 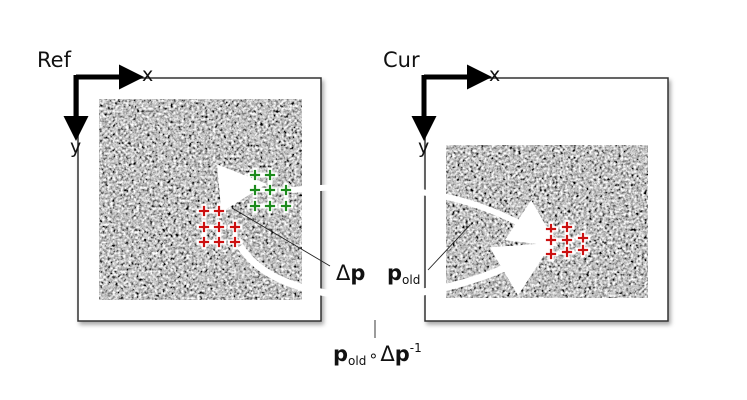 I want to click on delta-p-label: Δp, so click(x=350, y=273).